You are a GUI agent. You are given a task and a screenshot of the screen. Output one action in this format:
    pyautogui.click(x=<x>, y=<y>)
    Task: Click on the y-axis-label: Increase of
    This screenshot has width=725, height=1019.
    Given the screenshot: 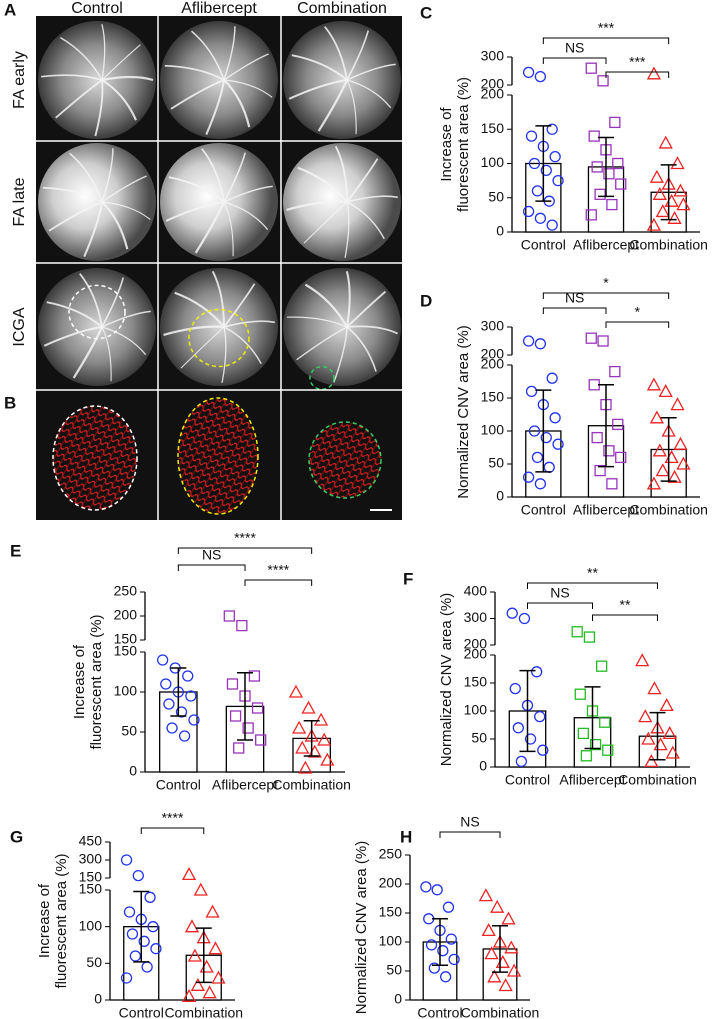 What is the action you would take?
    pyautogui.click(x=44, y=920)
    